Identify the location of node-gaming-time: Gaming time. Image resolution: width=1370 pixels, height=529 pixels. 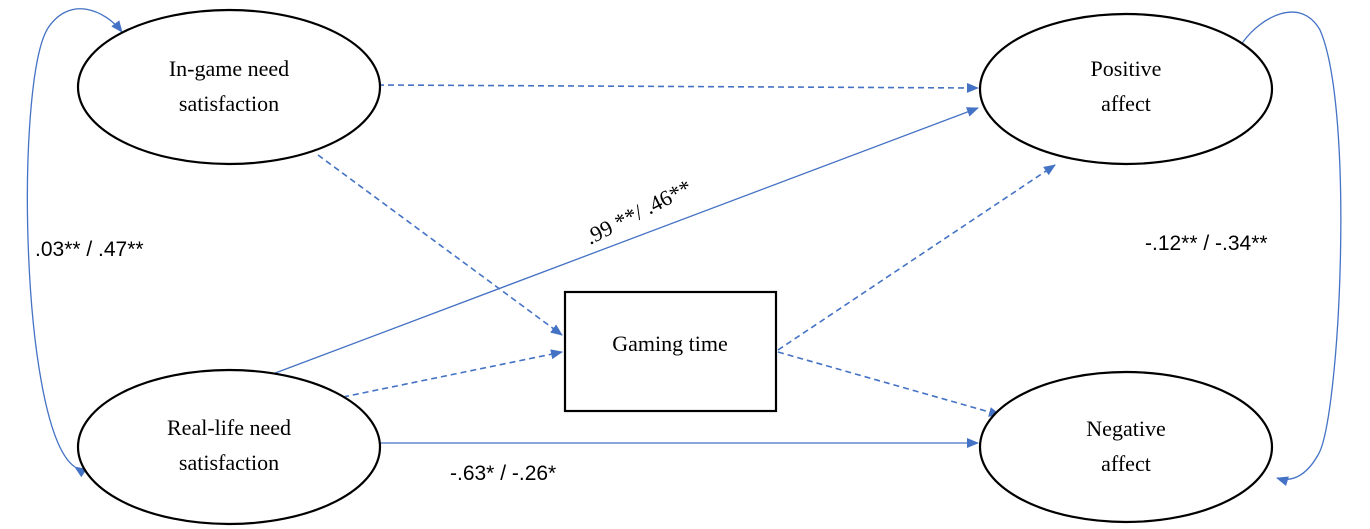
(670, 351).